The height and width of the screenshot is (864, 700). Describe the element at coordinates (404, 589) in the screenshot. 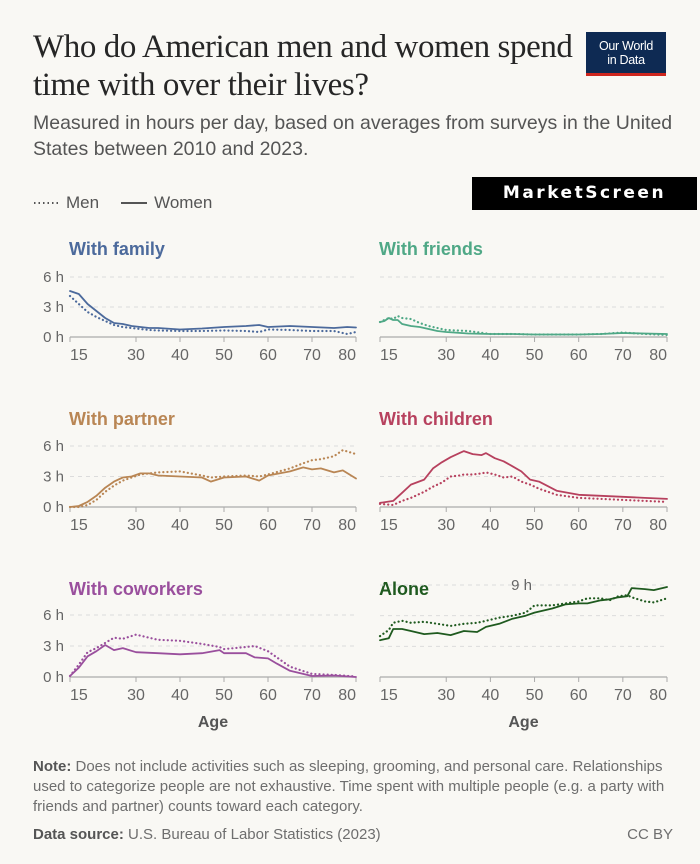

I see `panel-title: Alone` at that location.